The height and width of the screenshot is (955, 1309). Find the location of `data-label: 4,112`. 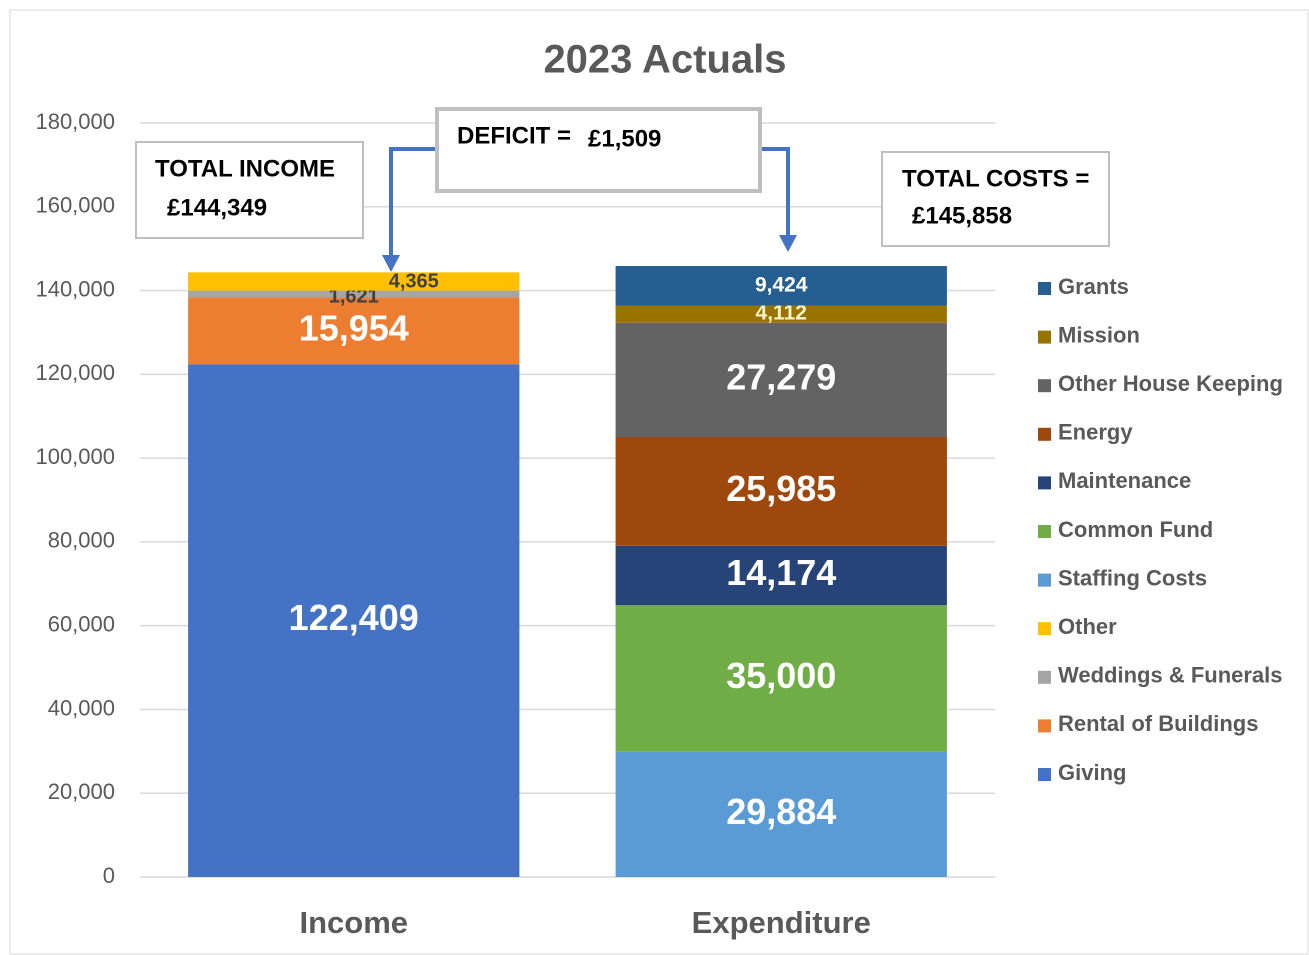

data-label: 4,112 is located at coordinates (781, 313).